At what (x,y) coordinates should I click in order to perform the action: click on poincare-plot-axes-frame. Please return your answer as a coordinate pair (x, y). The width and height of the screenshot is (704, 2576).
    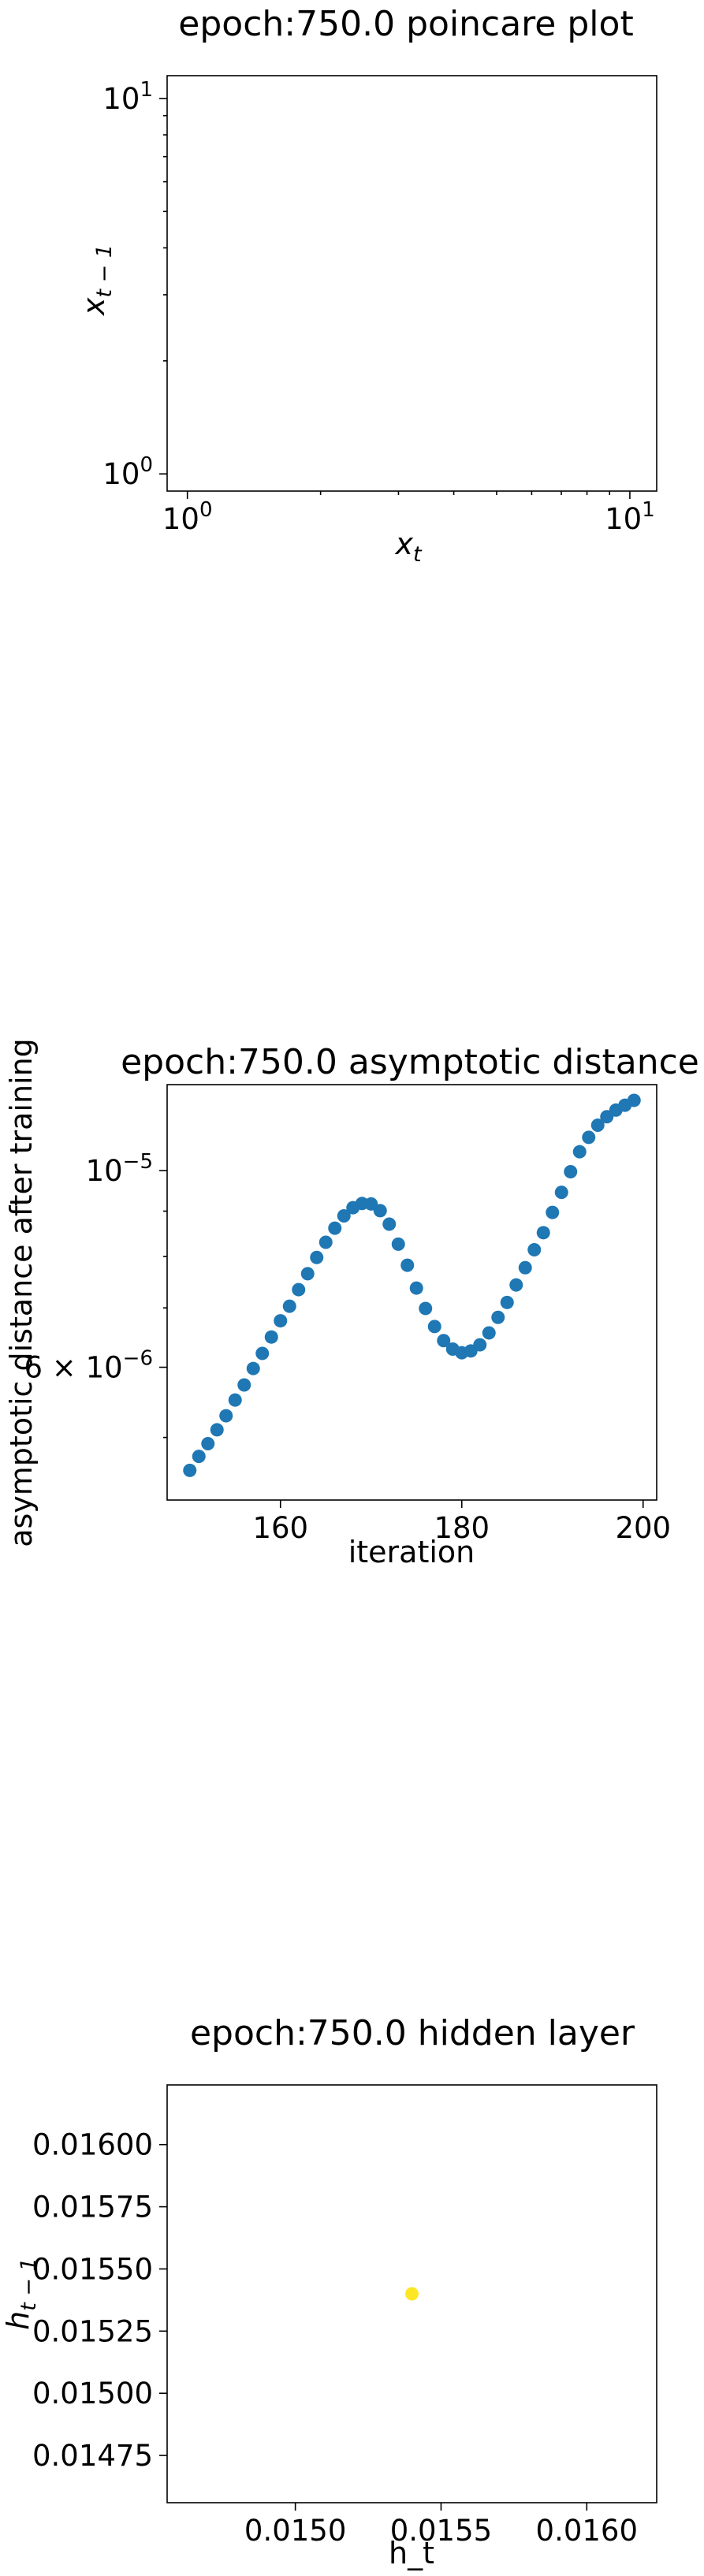
    Looking at the image, I should click on (411, 283).